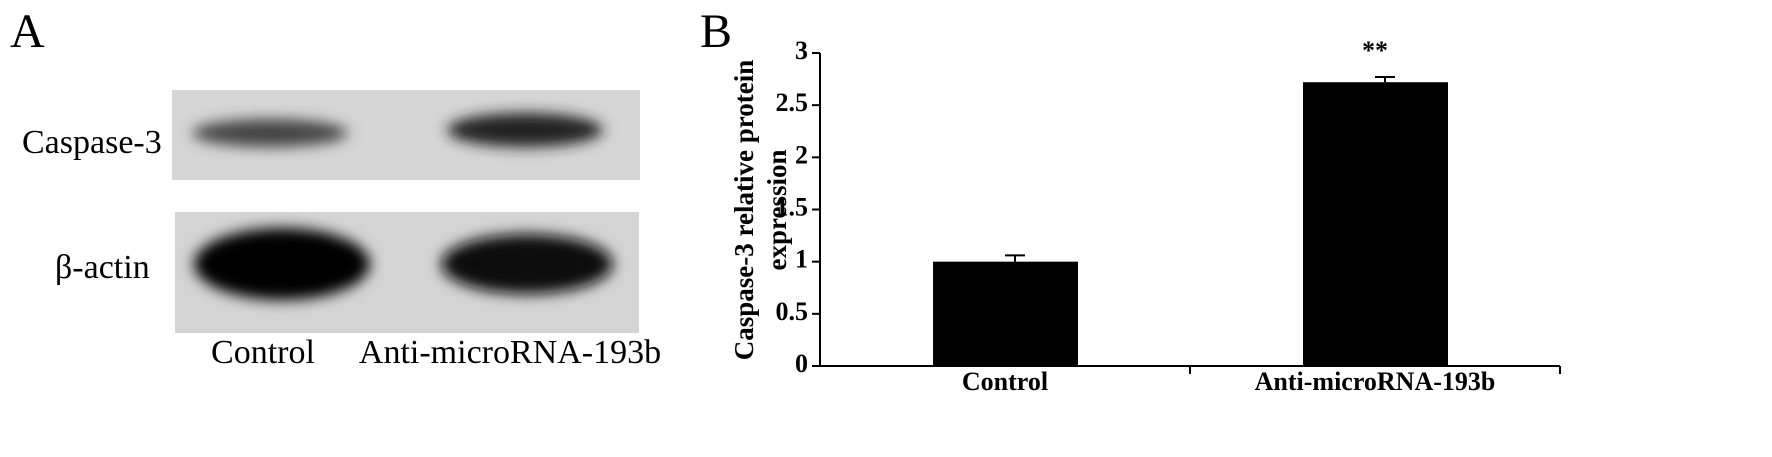  Describe the element at coordinates (801, 259) in the screenshot. I see `y-tick-label: 1` at that location.